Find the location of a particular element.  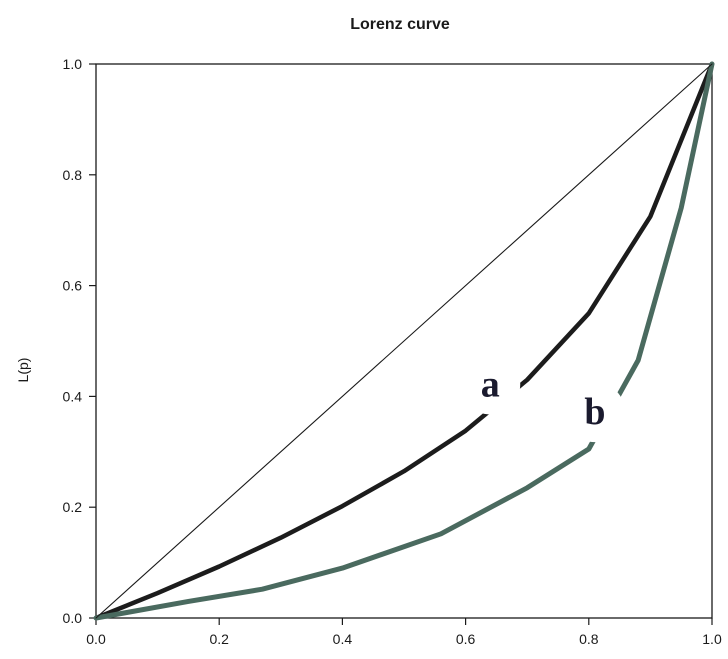

y-tick-label: 0.8 is located at coordinates (73, 175).